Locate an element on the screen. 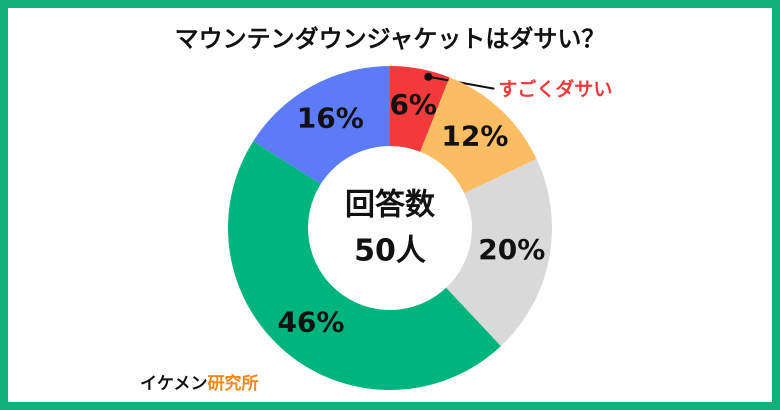 This screenshot has height=410, width=780. brand-accent: 研究所 is located at coordinates (233, 383).